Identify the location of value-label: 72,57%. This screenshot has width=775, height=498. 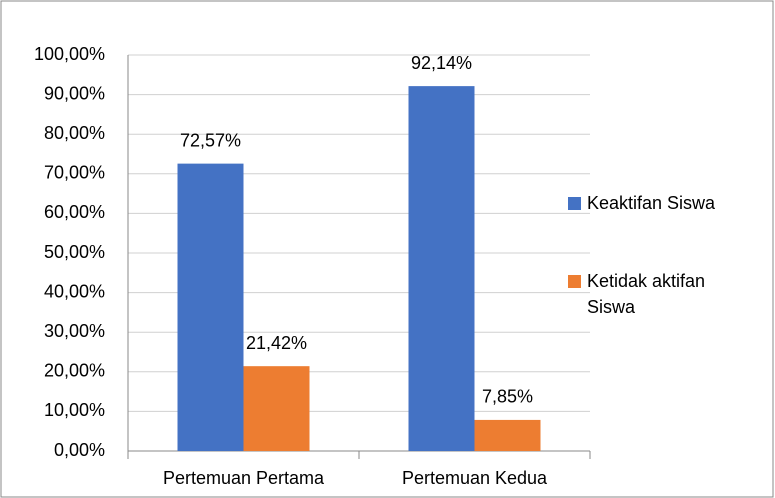
(210, 140).